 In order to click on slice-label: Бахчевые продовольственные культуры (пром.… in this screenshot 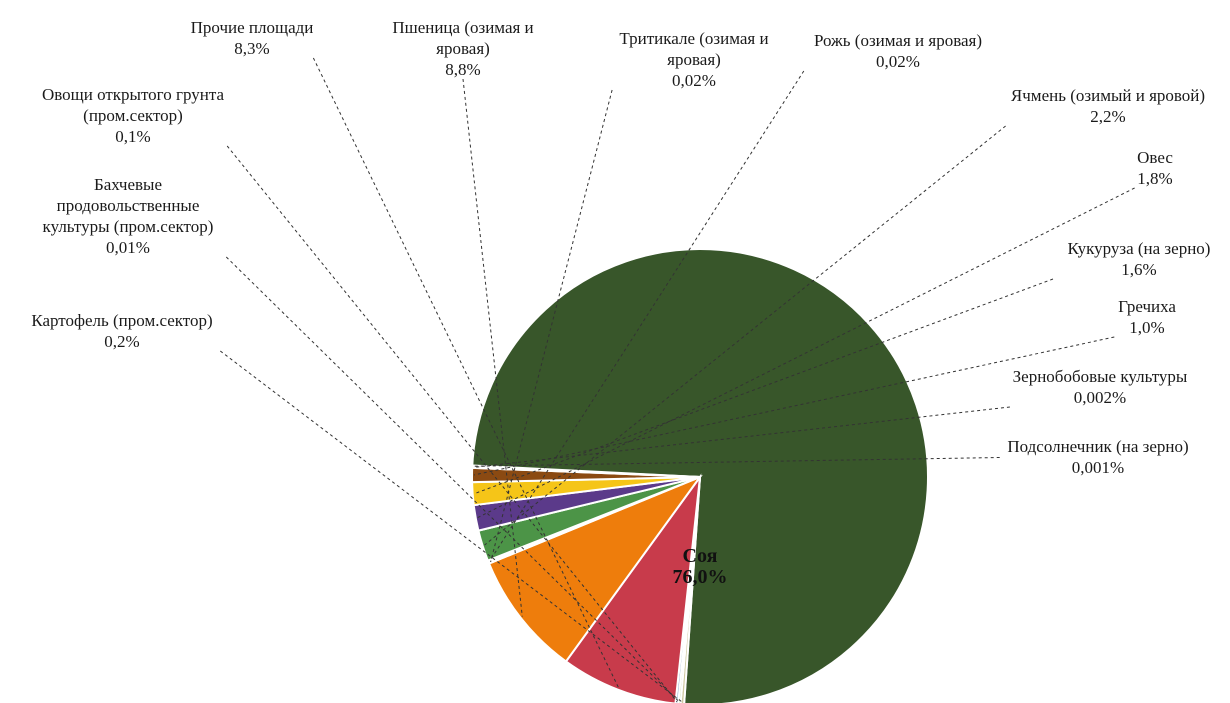, I will do `click(128, 216)`.